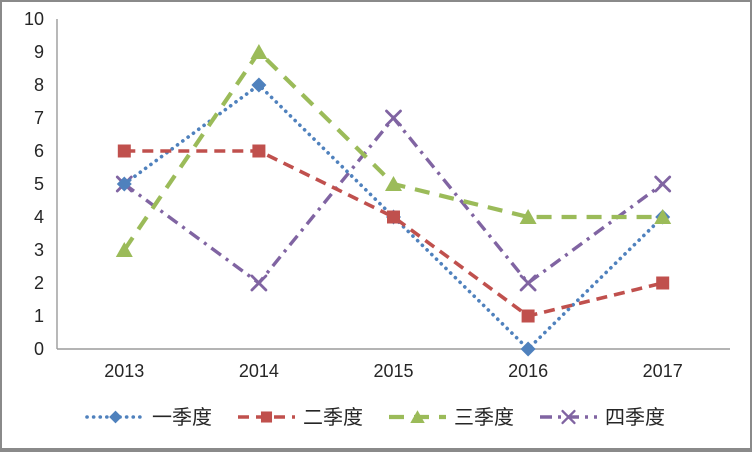 The width and height of the screenshot is (752, 452). I want to click on y-axis-tick-label: 3, so click(39, 250).